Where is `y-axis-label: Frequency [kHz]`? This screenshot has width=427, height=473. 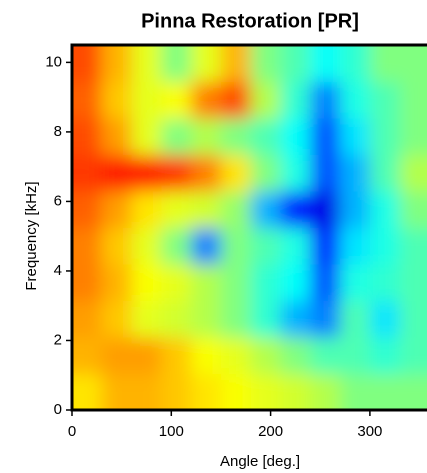 y-axis-label: Frequency [kHz] is located at coordinates (31, 235).